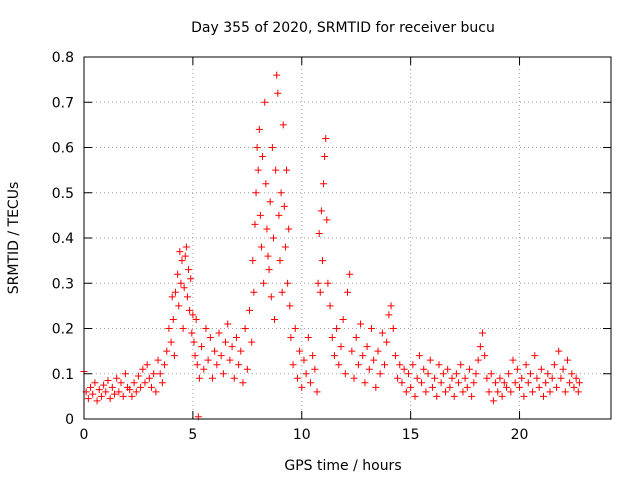  I want to click on y-tick-label: 0, so click(69, 420).